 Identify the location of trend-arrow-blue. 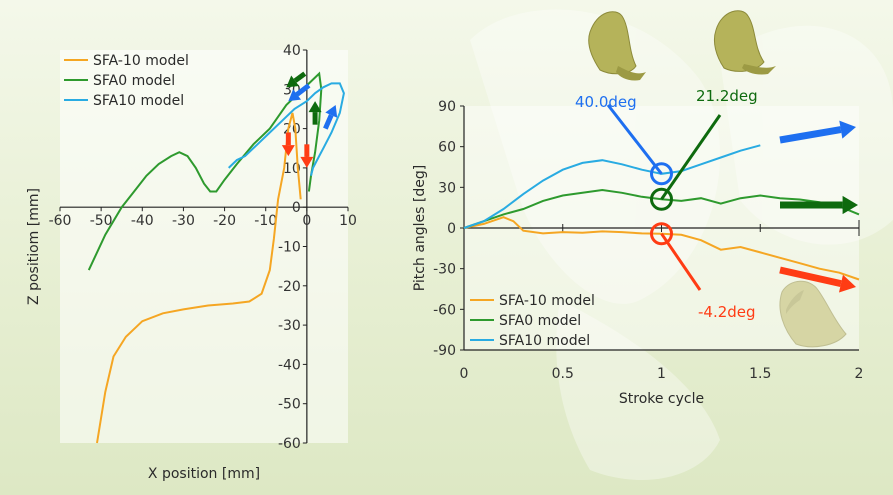
(817, 132).